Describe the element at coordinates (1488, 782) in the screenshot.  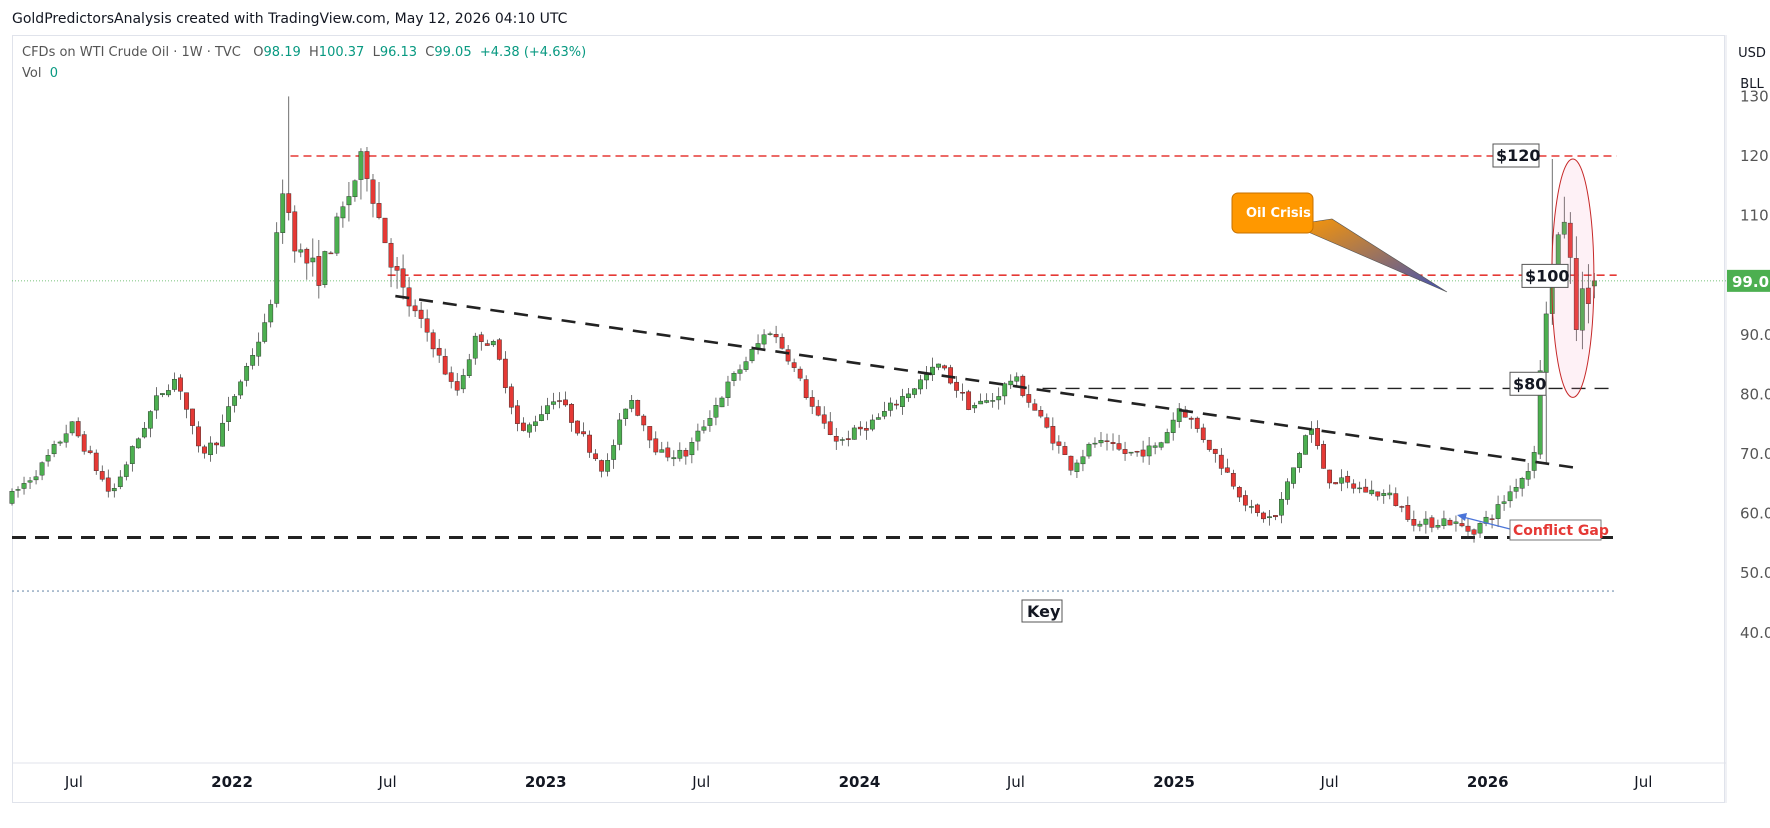
I see `time-tick-label: 2026` at that location.